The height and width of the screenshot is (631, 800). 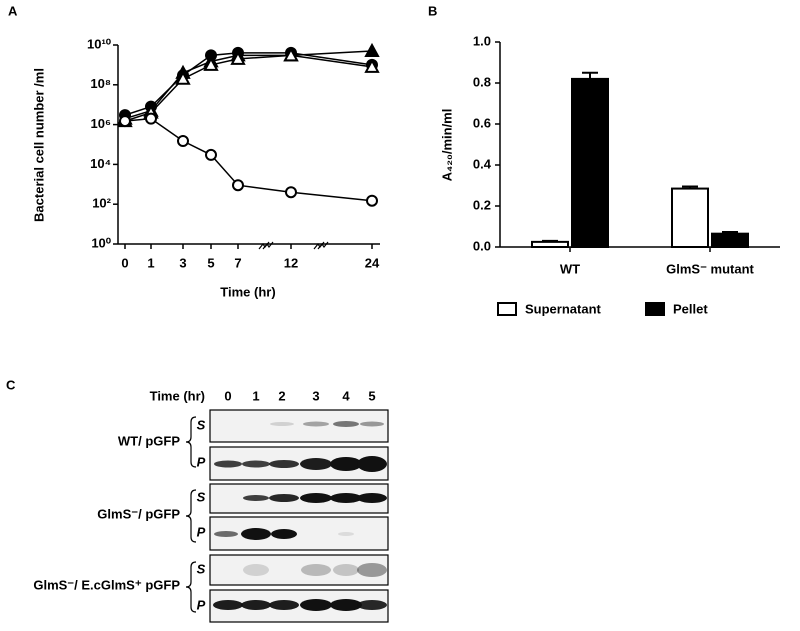 What do you see at coordinates (482, 40) in the screenshot?
I see `y-tick-label: 1.0` at bounding box center [482, 40].